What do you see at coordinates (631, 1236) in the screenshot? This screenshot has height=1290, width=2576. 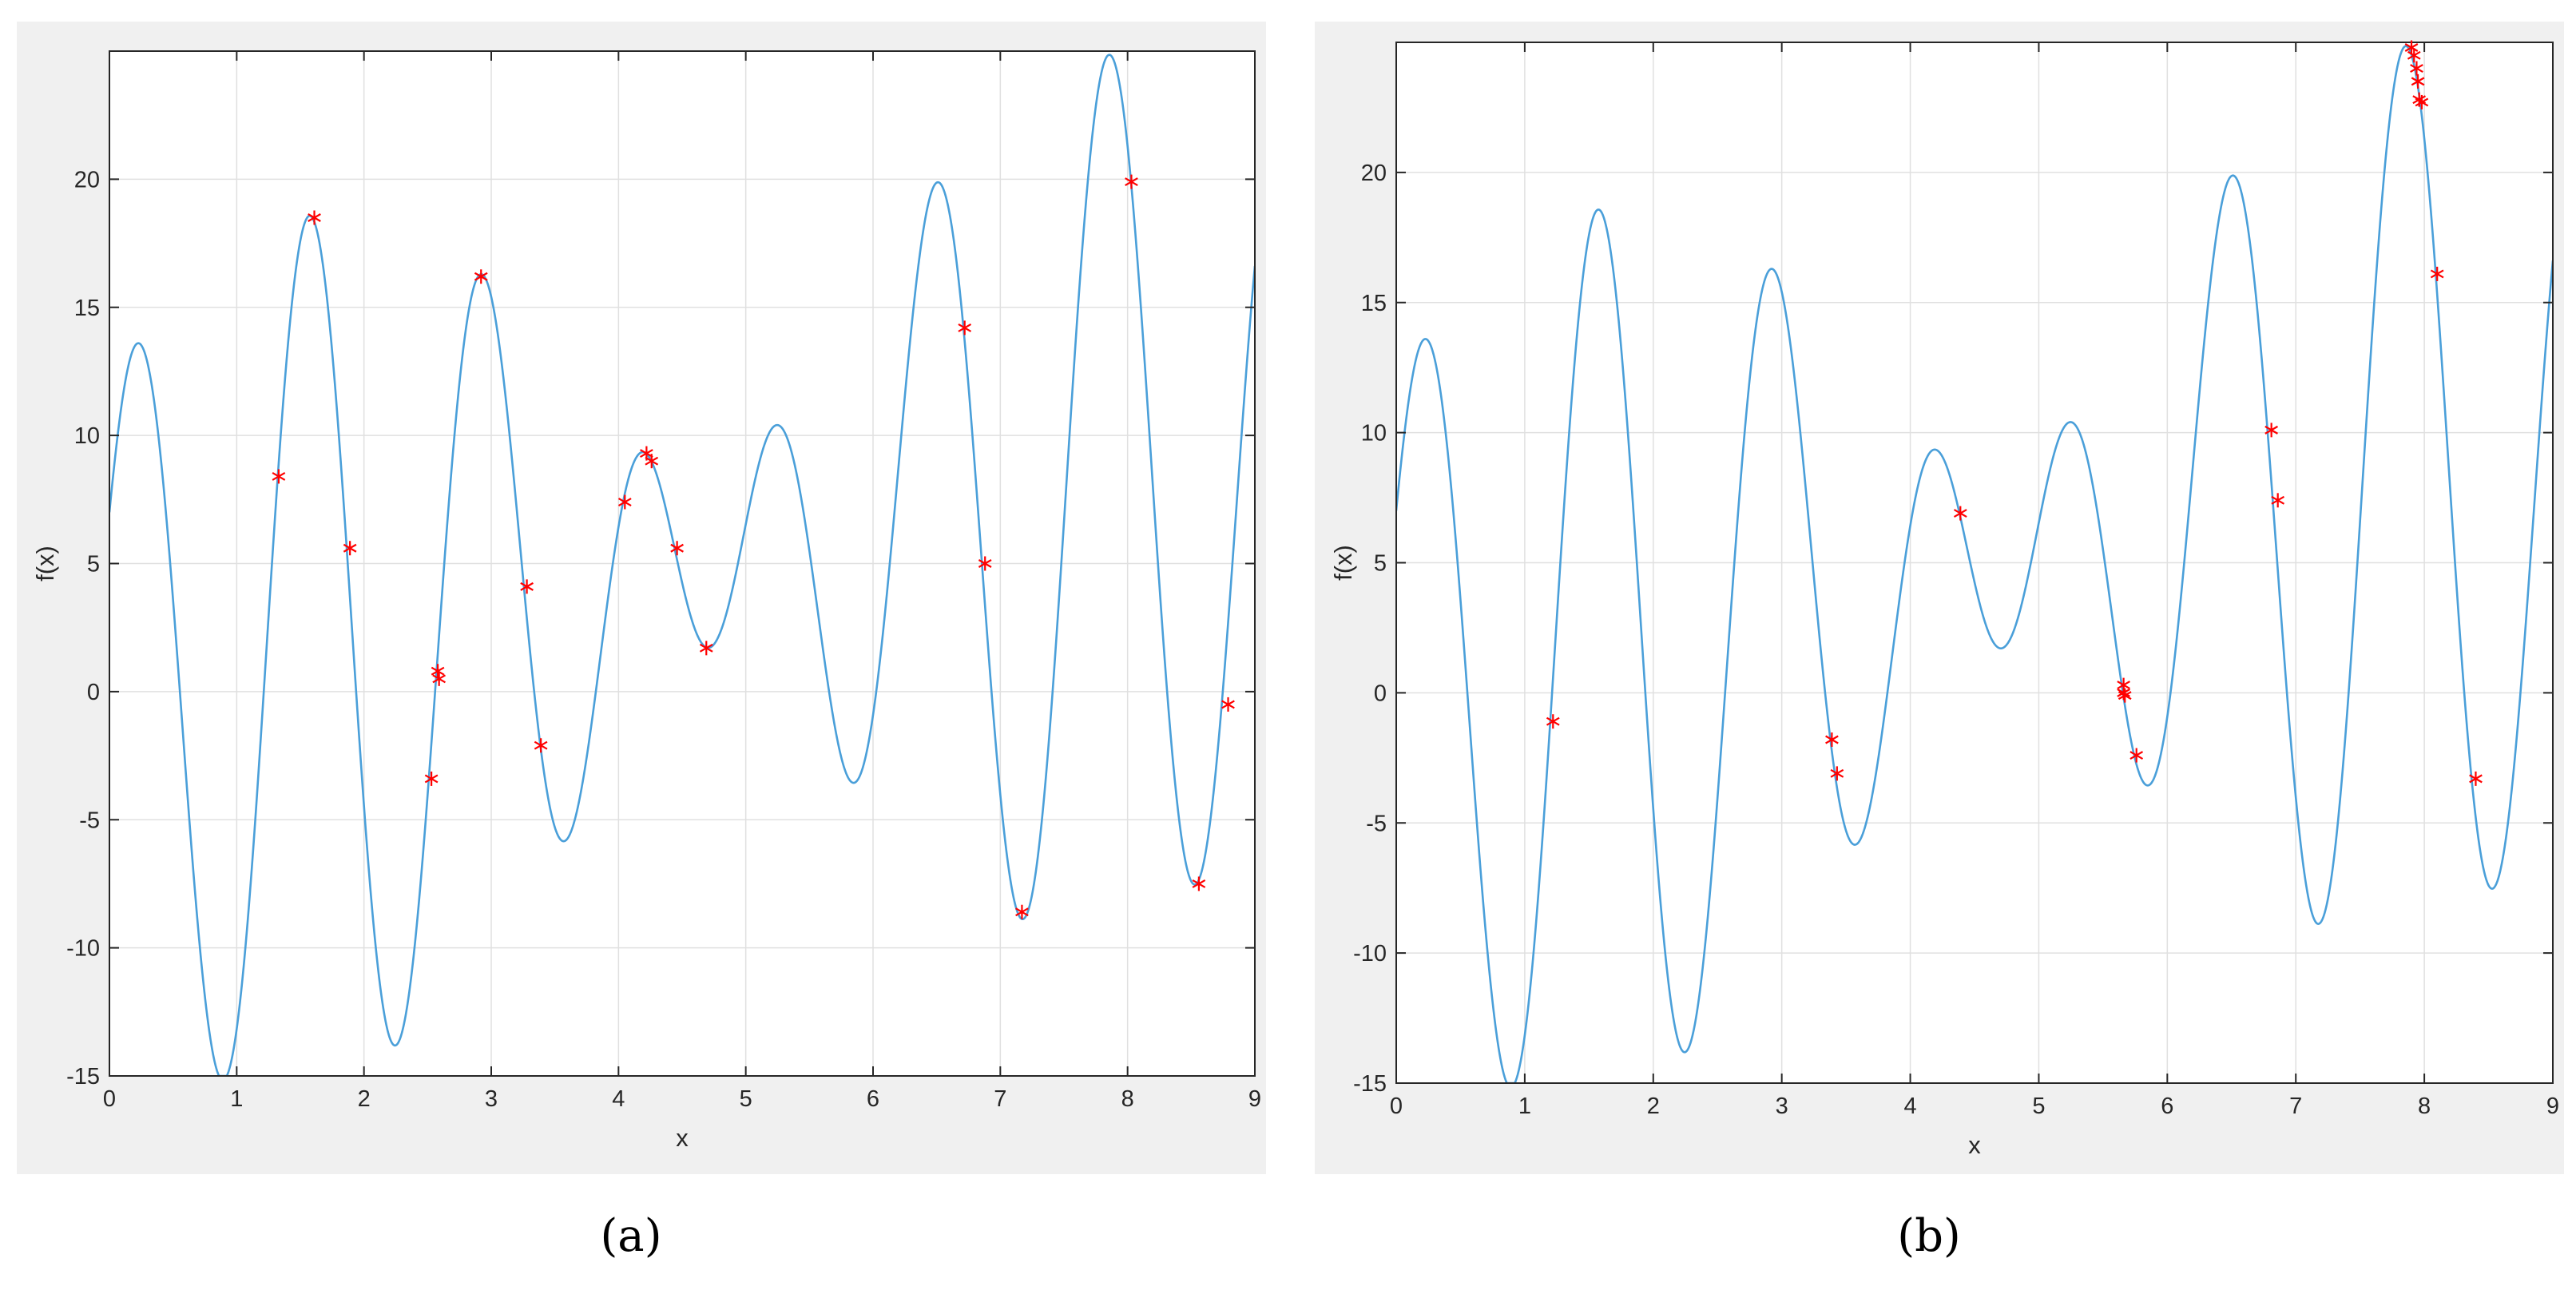 I see `caption-a: (a)` at bounding box center [631, 1236].